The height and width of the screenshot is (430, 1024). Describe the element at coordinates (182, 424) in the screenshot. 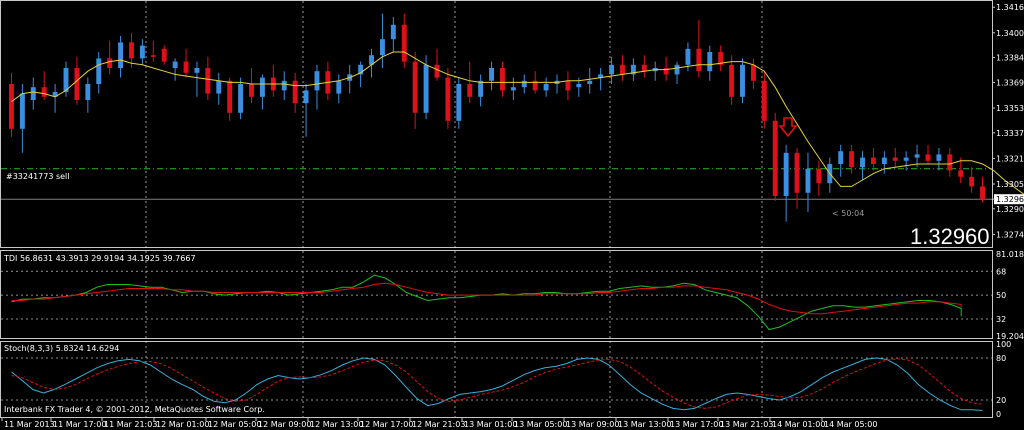

I see `time-tick-label: 12 Mar 01:00` at that location.